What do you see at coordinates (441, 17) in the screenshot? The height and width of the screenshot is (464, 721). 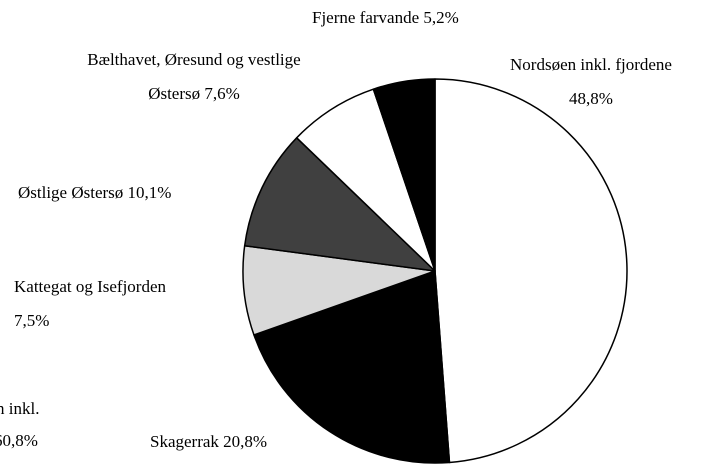 I see `slice-value: 5,2%` at bounding box center [441, 17].